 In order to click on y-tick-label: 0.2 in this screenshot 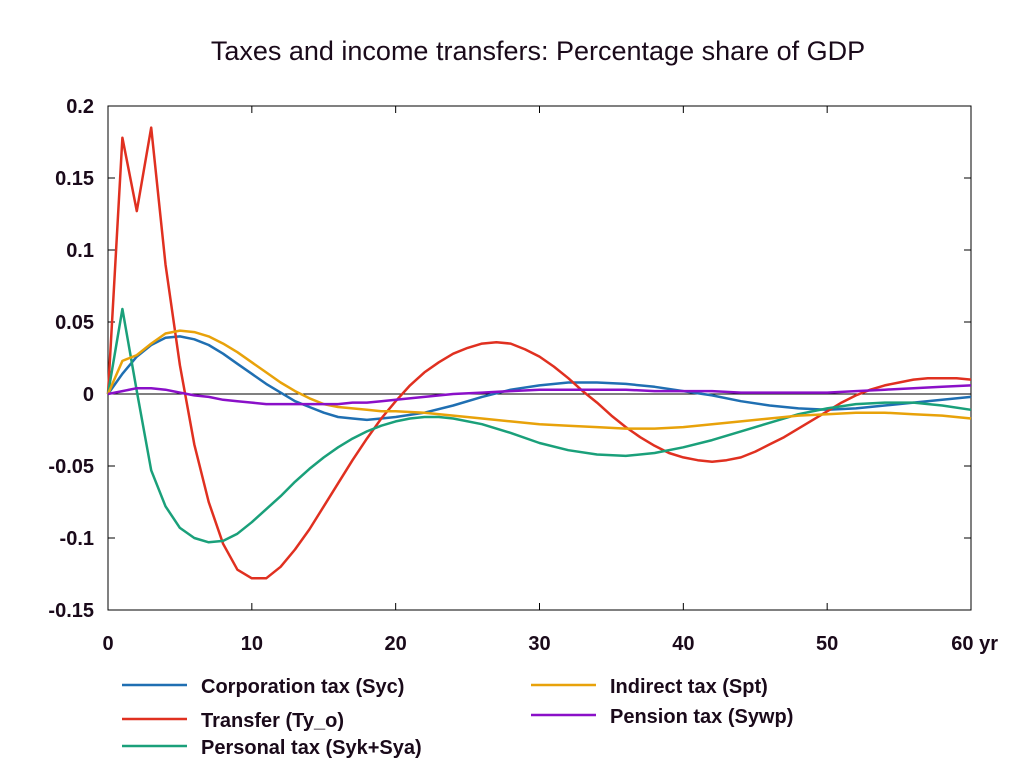, I will do `click(80, 107)`.